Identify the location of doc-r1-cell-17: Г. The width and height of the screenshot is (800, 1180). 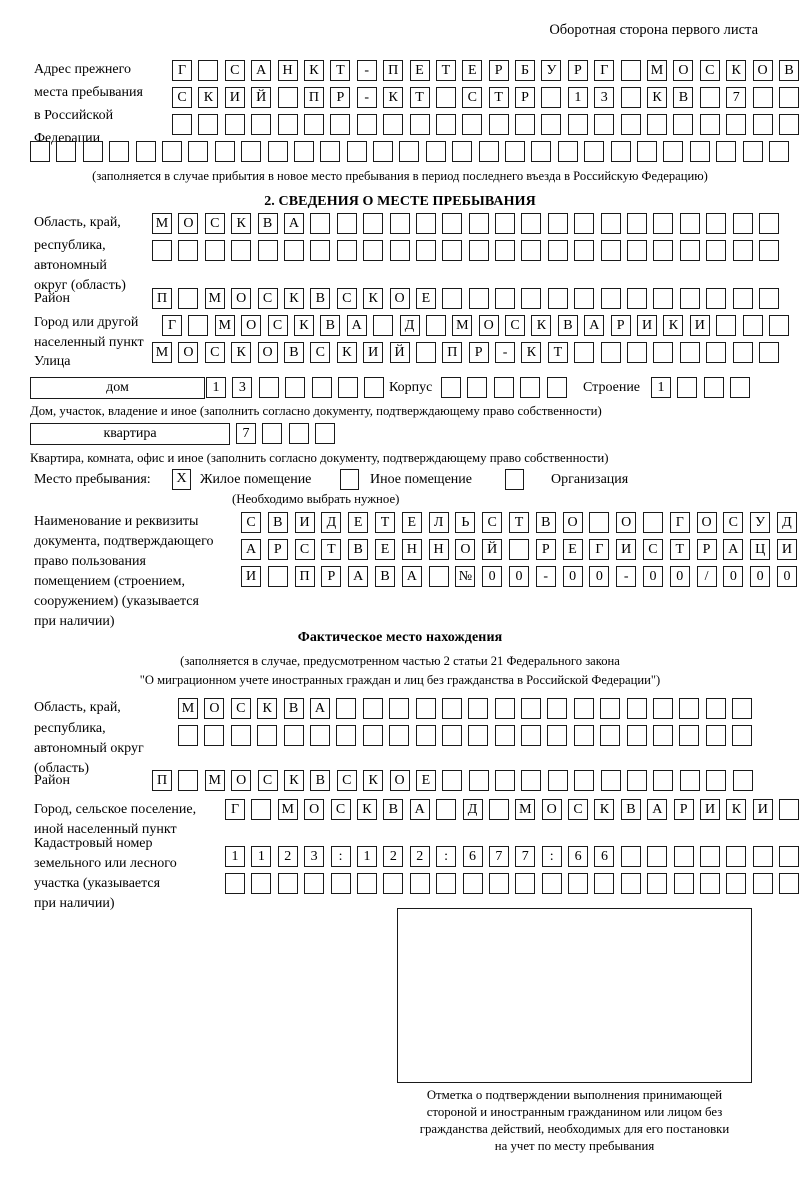
(679, 522).